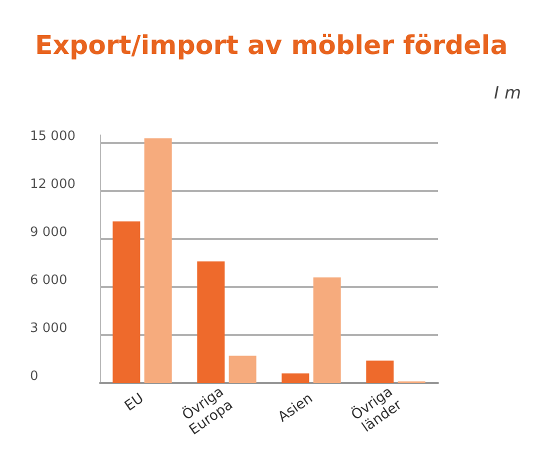  What do you see at coordinates (49, 328) in the screenshot?
I see `y-tick-label: 3 000` at bounding box center [49, 328].